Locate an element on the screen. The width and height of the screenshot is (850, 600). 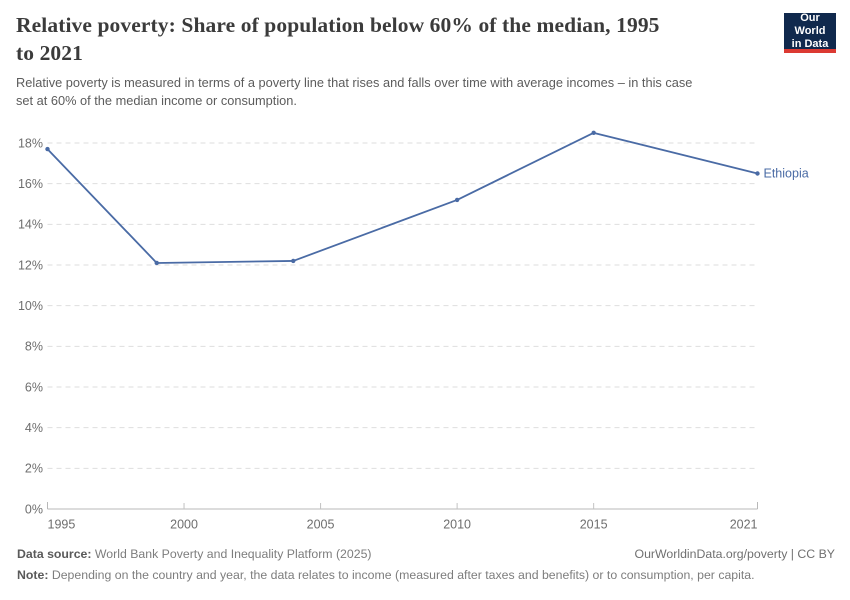
y-tick-label: 10% is located at coordinates (30, 306).